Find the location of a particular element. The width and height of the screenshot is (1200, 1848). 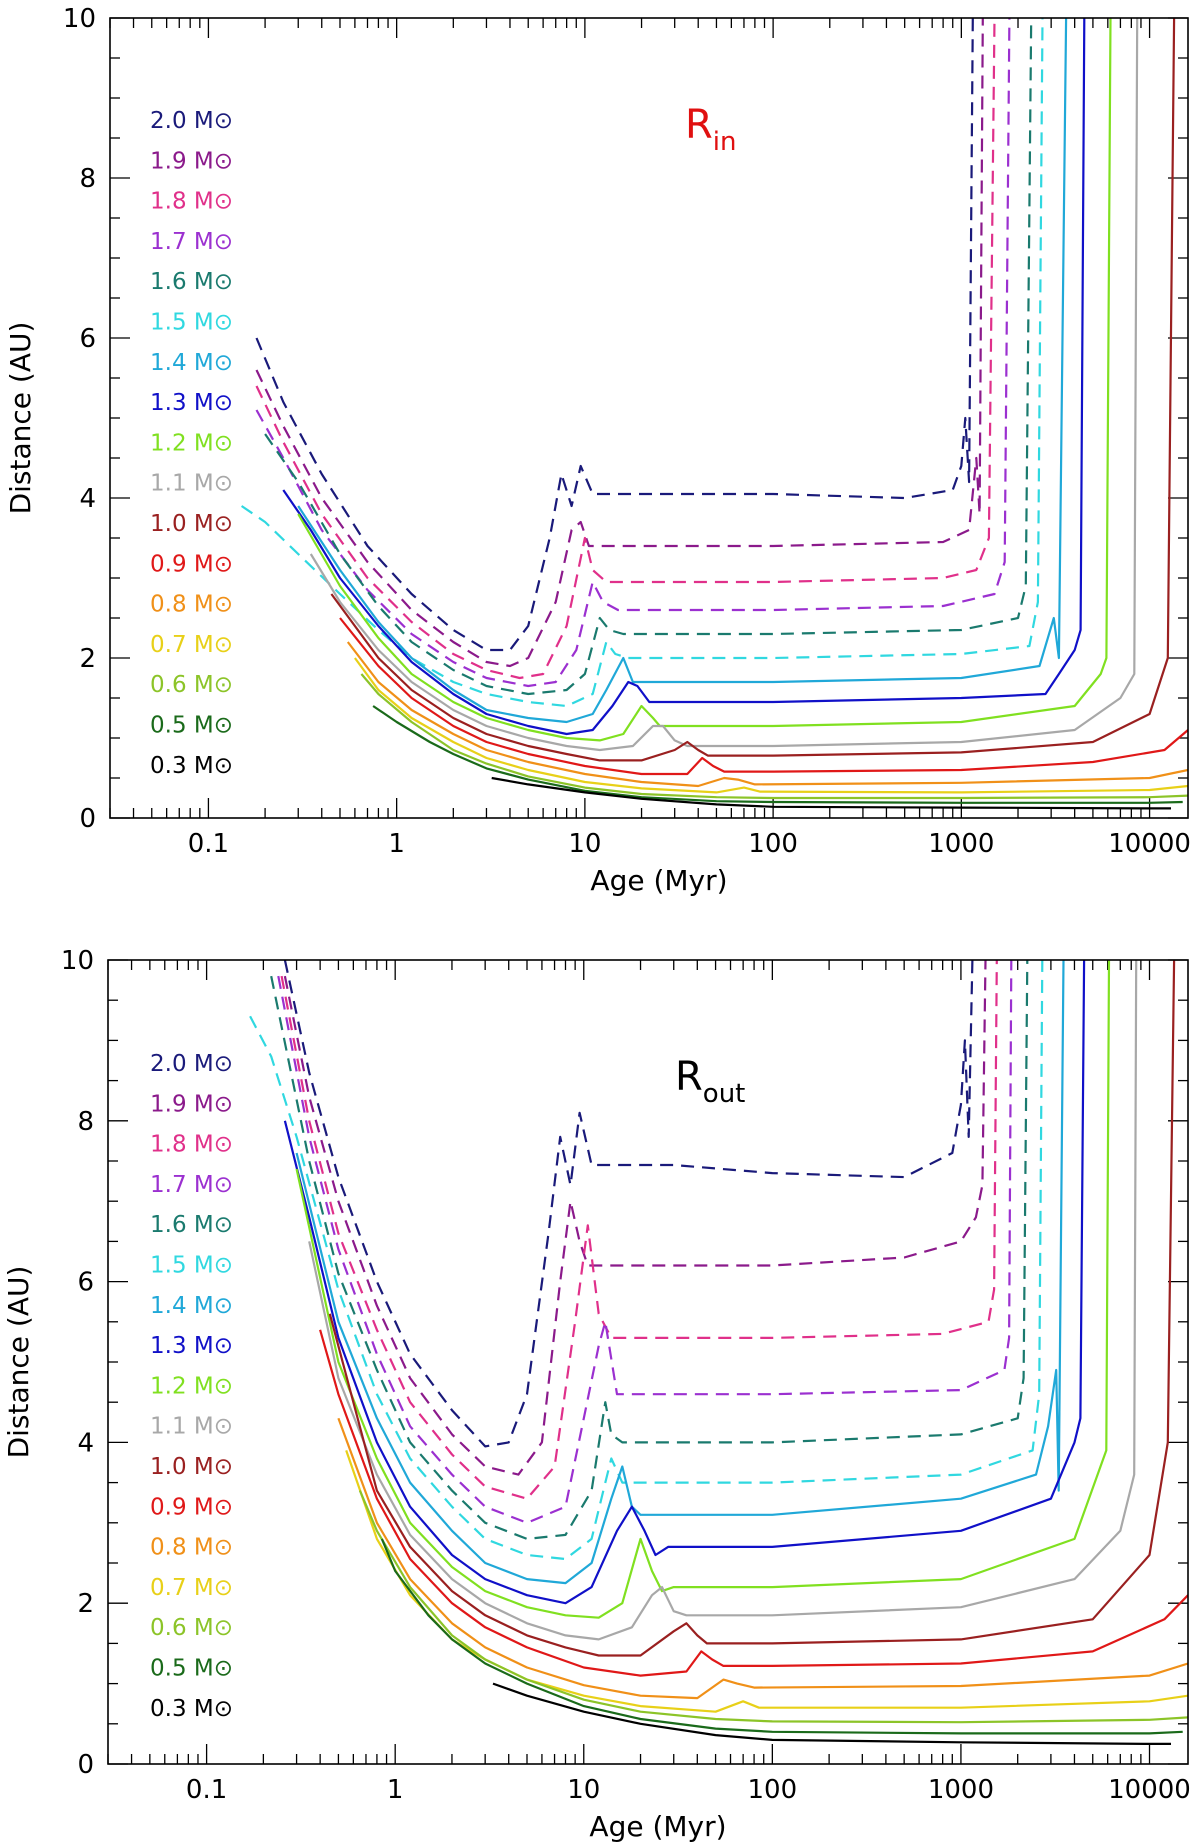

legend-label: 2.0 M⊙ is located at coordinates (191, 1064).